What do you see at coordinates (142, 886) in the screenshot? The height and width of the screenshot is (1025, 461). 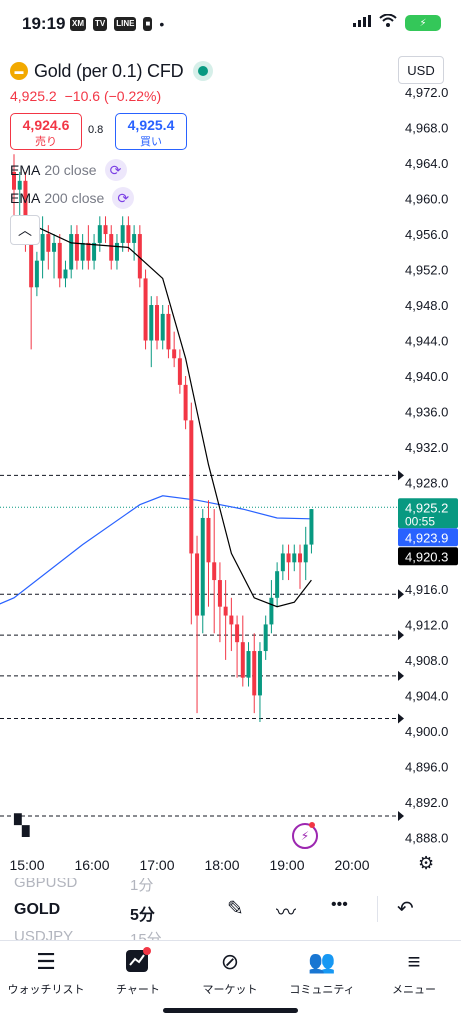 I see `picker-interval: 1分` at bounding box center [142, 886].